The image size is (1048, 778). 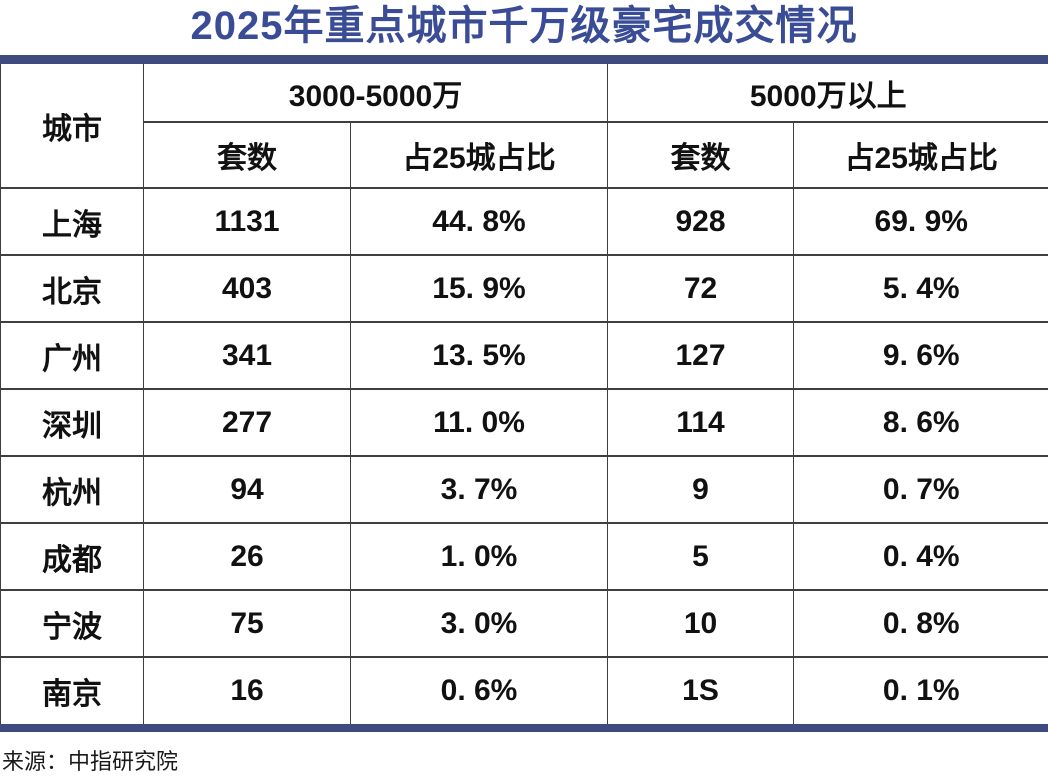 What do you see at coordinates (700, 288) in the screenshot?
I see `cell-units-5000-plus: 72` at bounding box center [700, 288].